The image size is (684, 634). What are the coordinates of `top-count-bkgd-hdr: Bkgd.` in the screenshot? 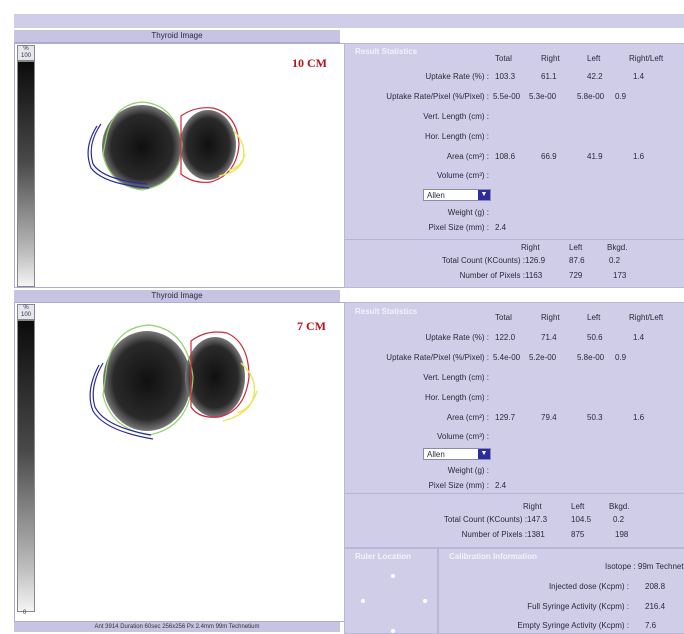 It's located at (617, 247).